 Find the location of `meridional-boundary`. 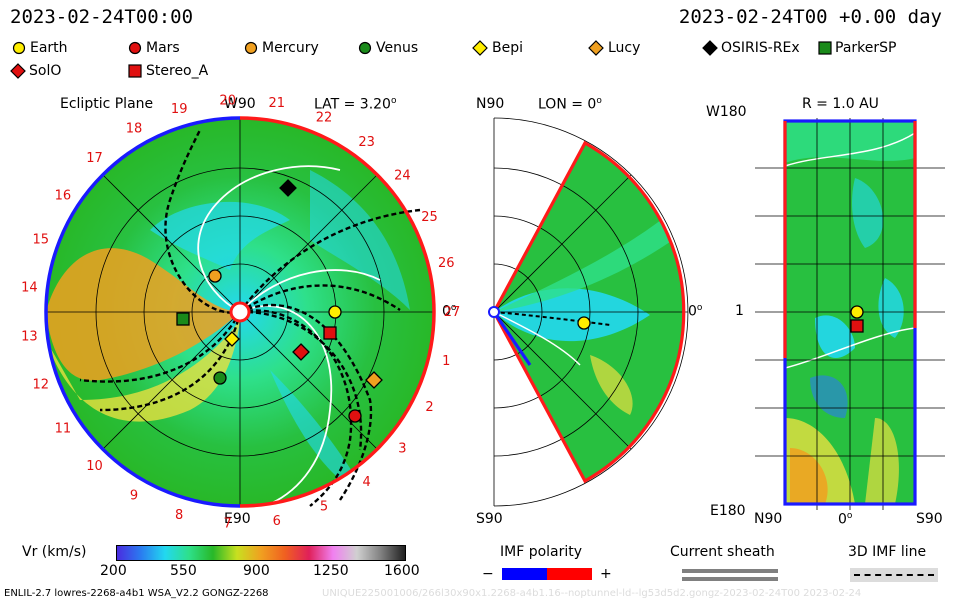

meridional-boundary is located at coordinates (589, 312).